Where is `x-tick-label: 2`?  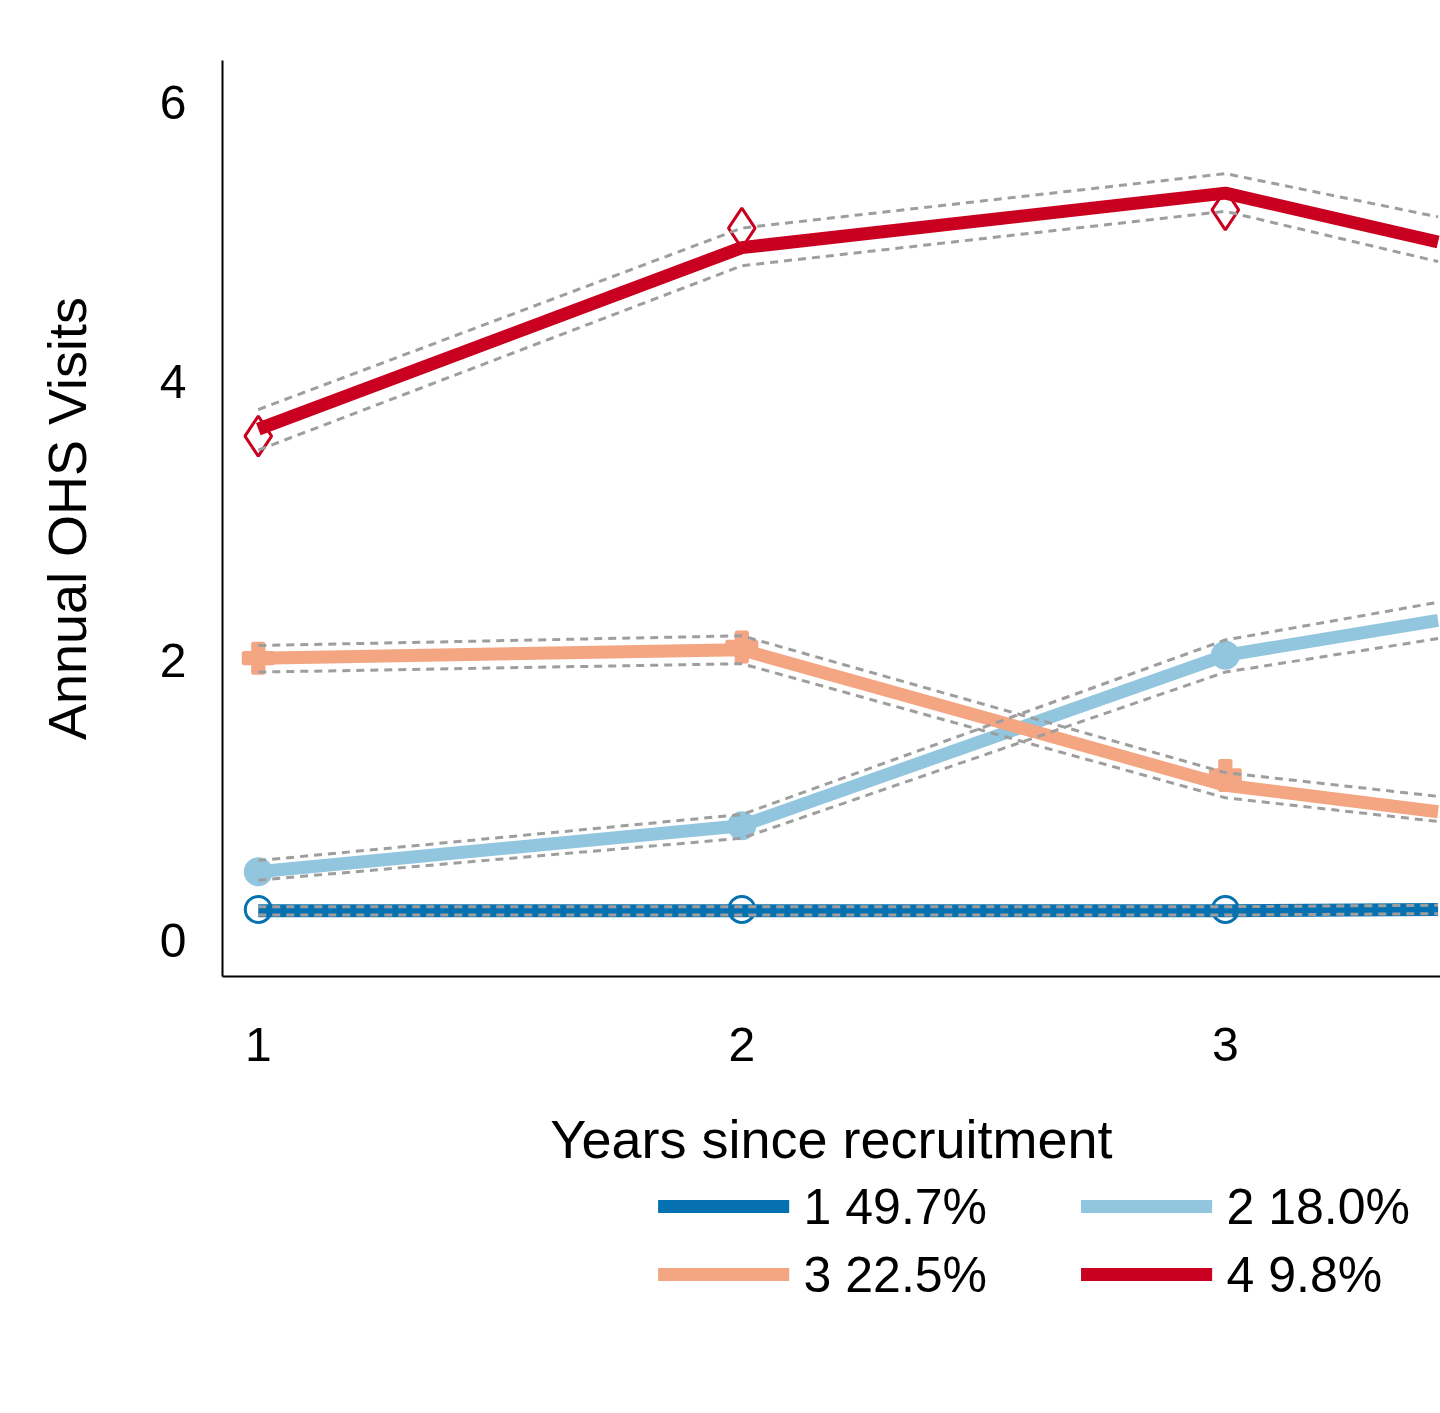 x-tick-label: 2 is located at coordinates (742, 1044).